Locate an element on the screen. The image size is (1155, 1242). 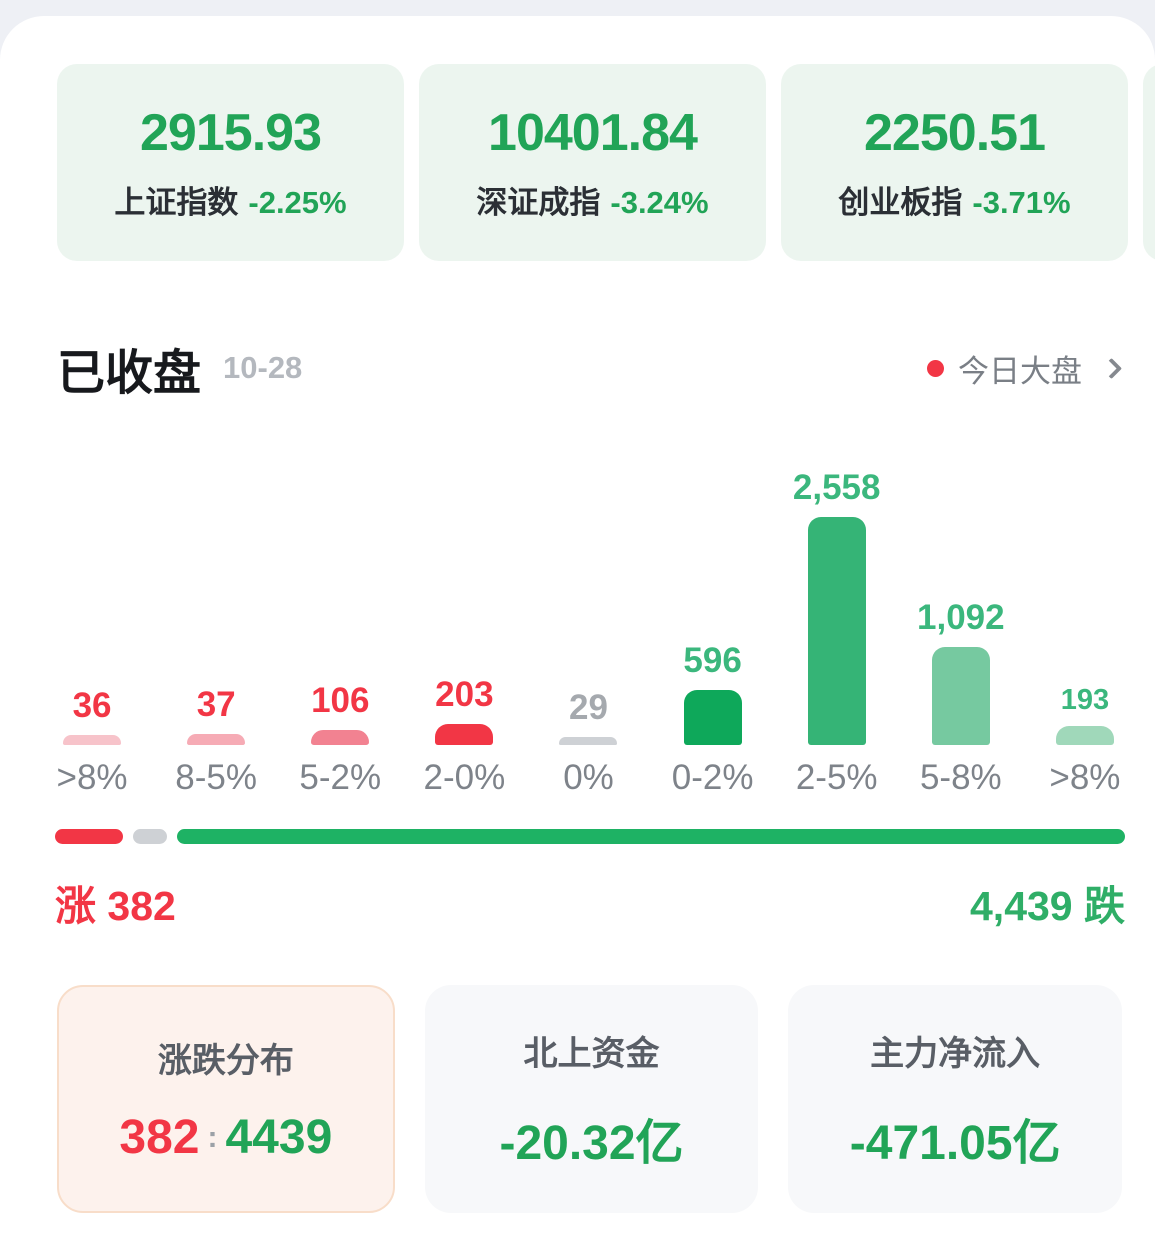
index-card: 2915.93 上证指数 -2.25% is located at coordinates (230, 162).